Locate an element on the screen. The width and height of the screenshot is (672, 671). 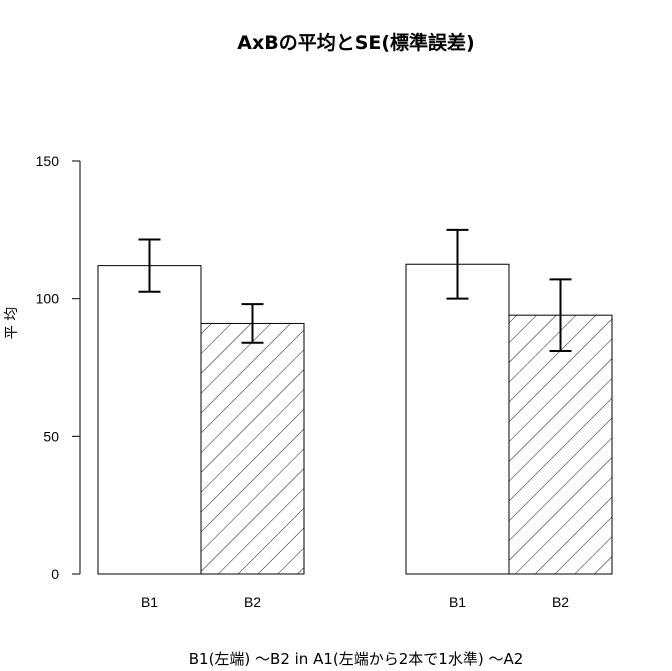
y-tick-label: 150 is located at coordinates (48, 161).